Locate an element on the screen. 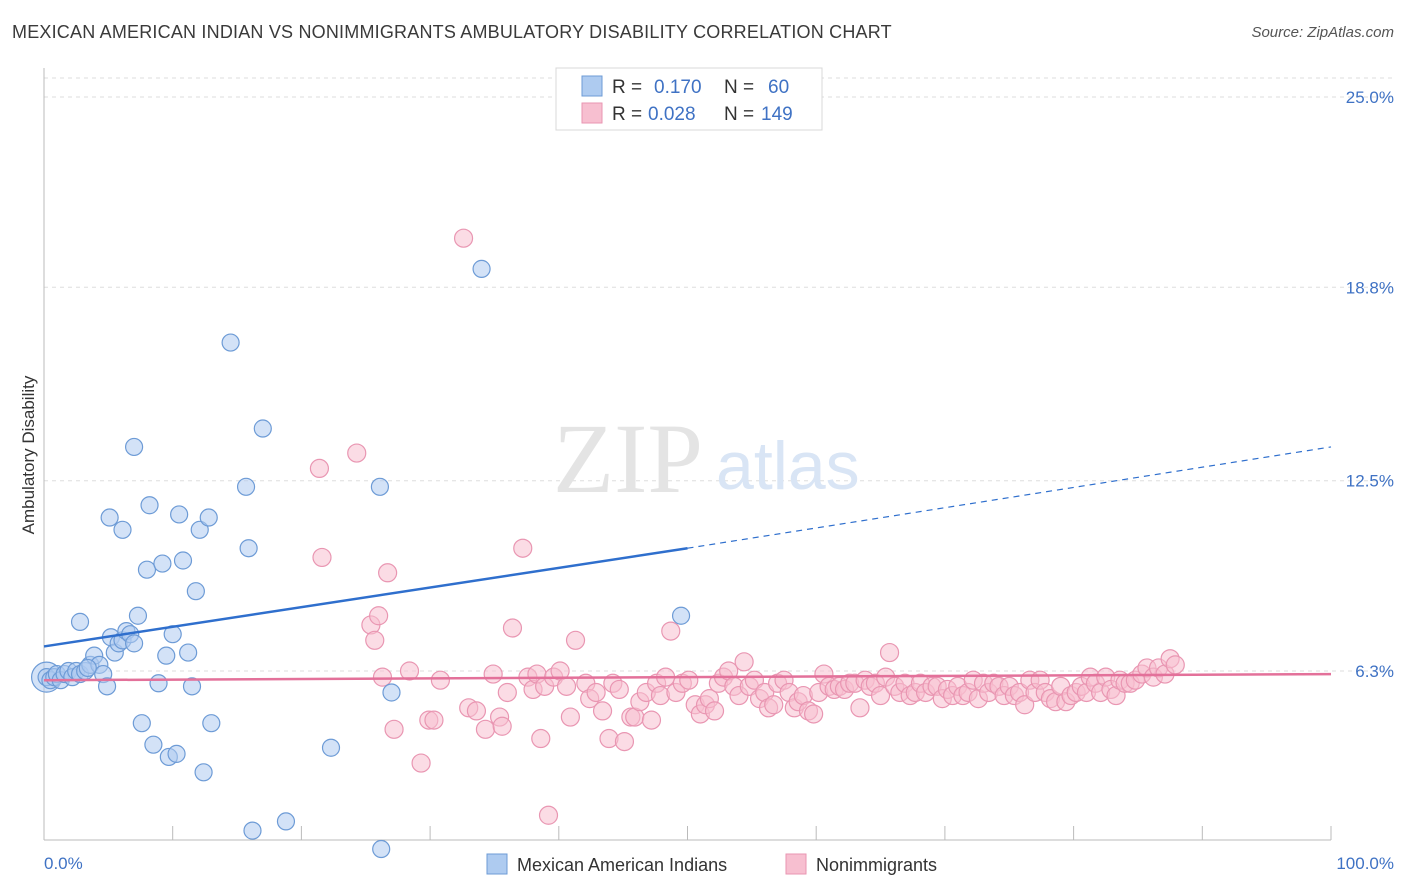 The width and height of the screenshot is (1406, 892). legend-n-value-1: 60 is located at coordinates (778, 87).